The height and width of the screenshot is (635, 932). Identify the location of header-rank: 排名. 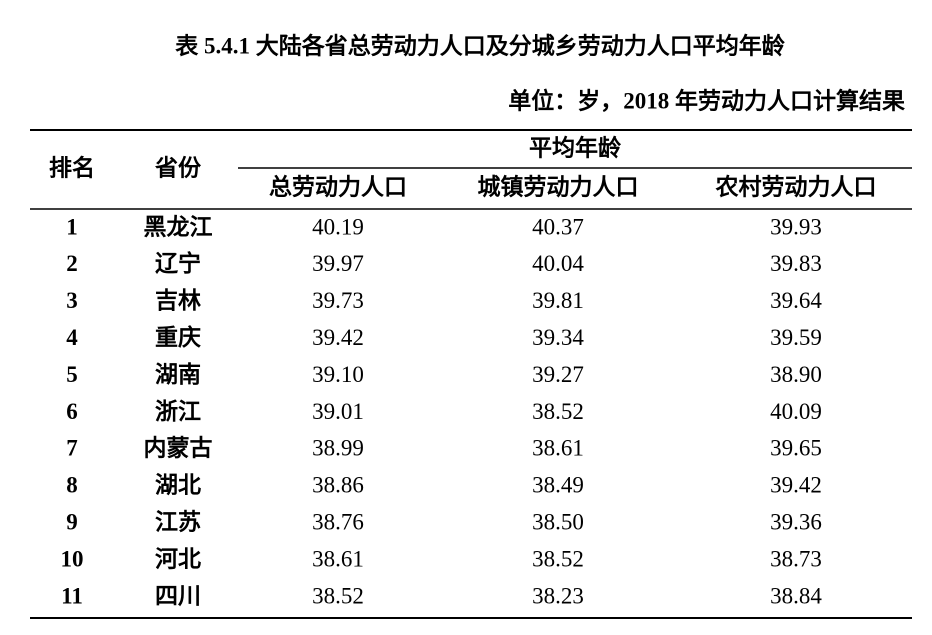
(72, 167).